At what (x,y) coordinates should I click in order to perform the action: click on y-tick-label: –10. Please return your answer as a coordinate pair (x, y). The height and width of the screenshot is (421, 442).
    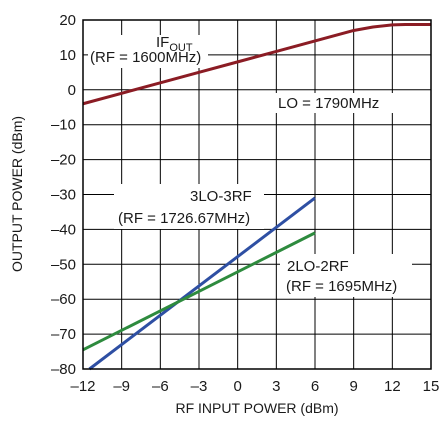
    Looking at the image, I should click on (63, 125).